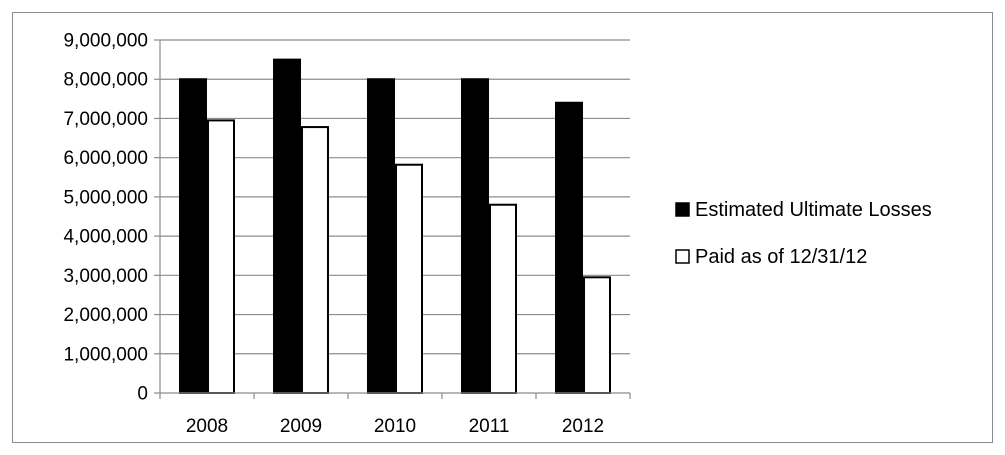 This screenshot has width=1005, height=455. Describe the element at coordinates (682, 256) in the screenshot. I see `legend-swatch-paid-as-of` at that location.